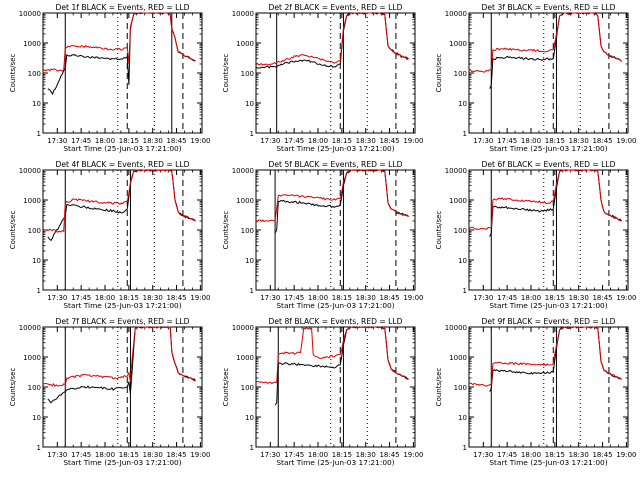 The image size is (640, 480). I want to click on panel-title: Det 8f BLACK = Events, RED = LLD, so click(336, 321).